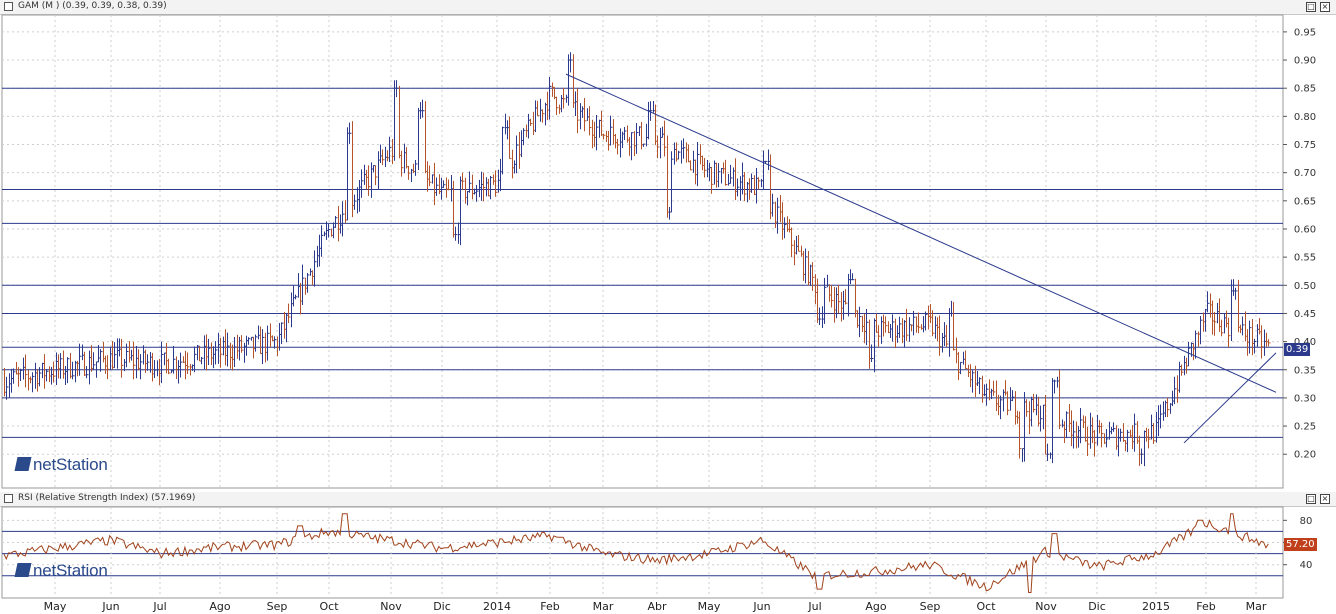  Describe the element at coordinates (1311, 7) in the screenshot. I see `restore-icon: □` at that location.